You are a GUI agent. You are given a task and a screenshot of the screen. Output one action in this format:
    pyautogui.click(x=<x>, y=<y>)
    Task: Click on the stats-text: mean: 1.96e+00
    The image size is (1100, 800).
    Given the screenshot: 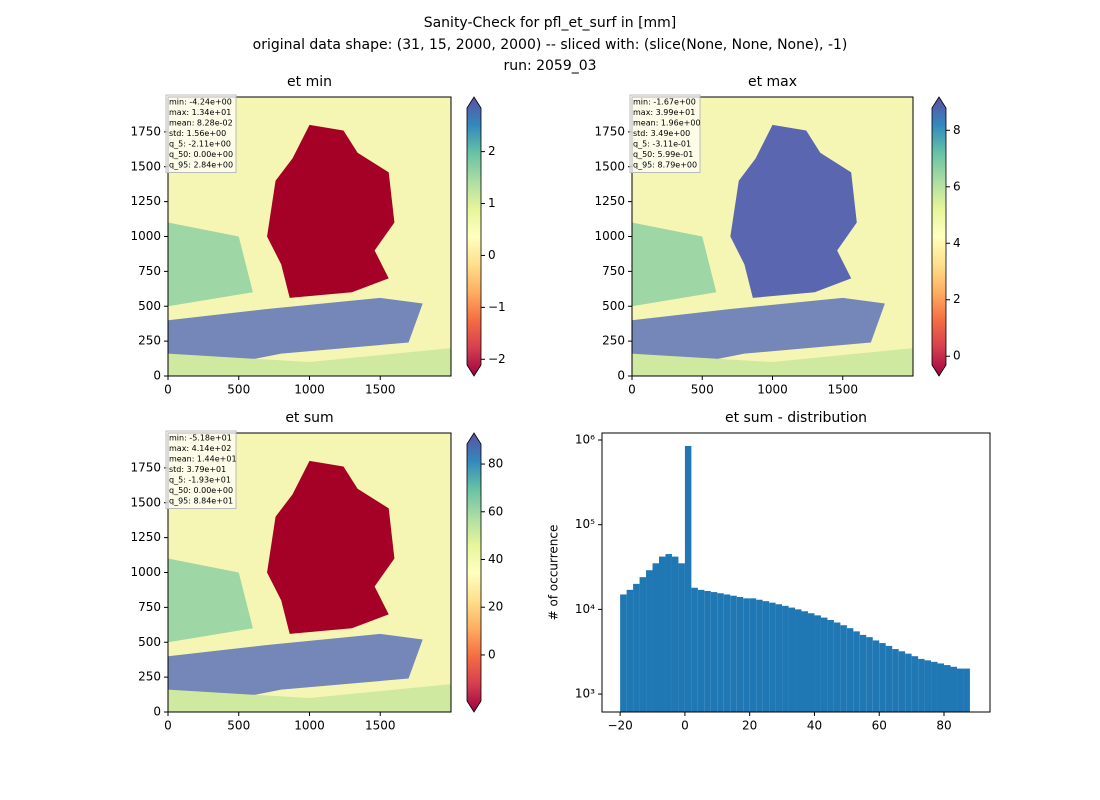 What is the action you would take?
    pyautogui.click(x=667, y=123)
    